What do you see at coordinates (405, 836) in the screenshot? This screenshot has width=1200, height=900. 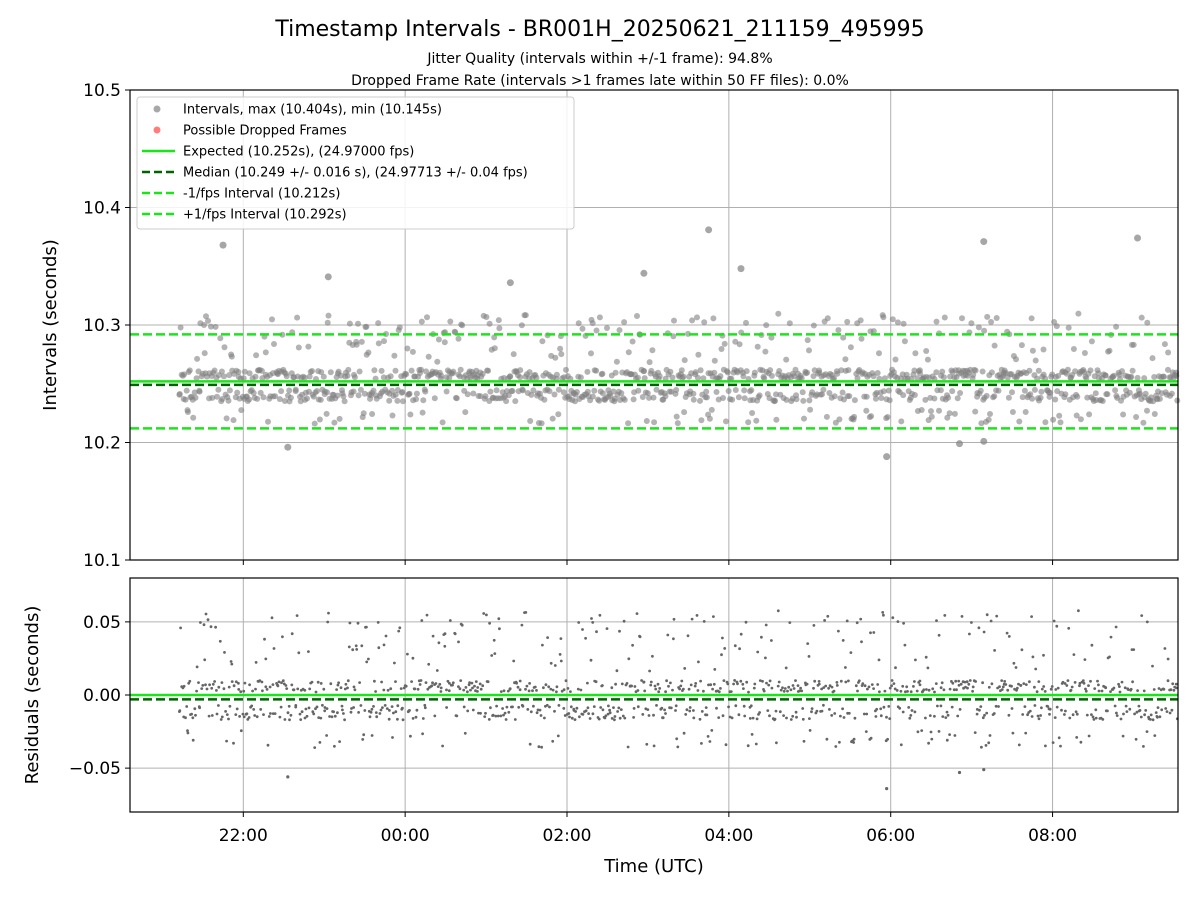 I see `x-tick-label: 00:00` at bounding box center [405, 836].